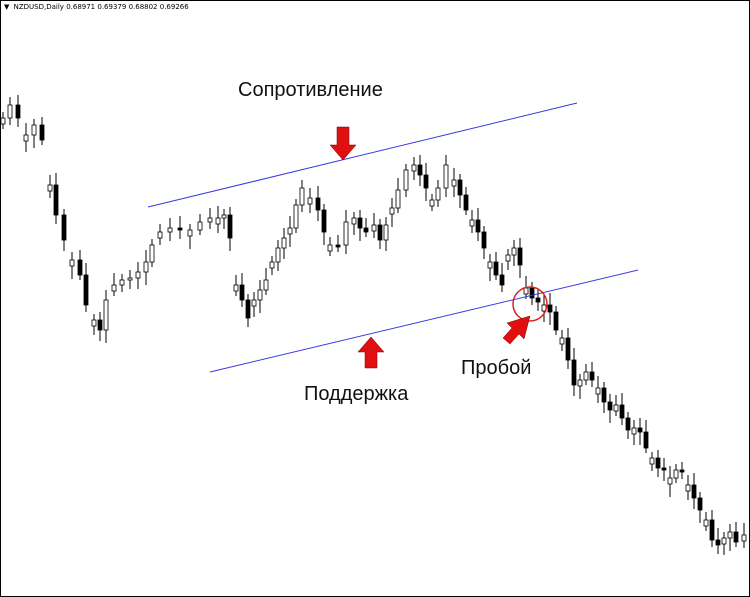 The height and width of the screenshot is (597, 750). Describe the element at coordinates (356, 394) in the screenshot. I see `support-label: Поддержка` at that location.